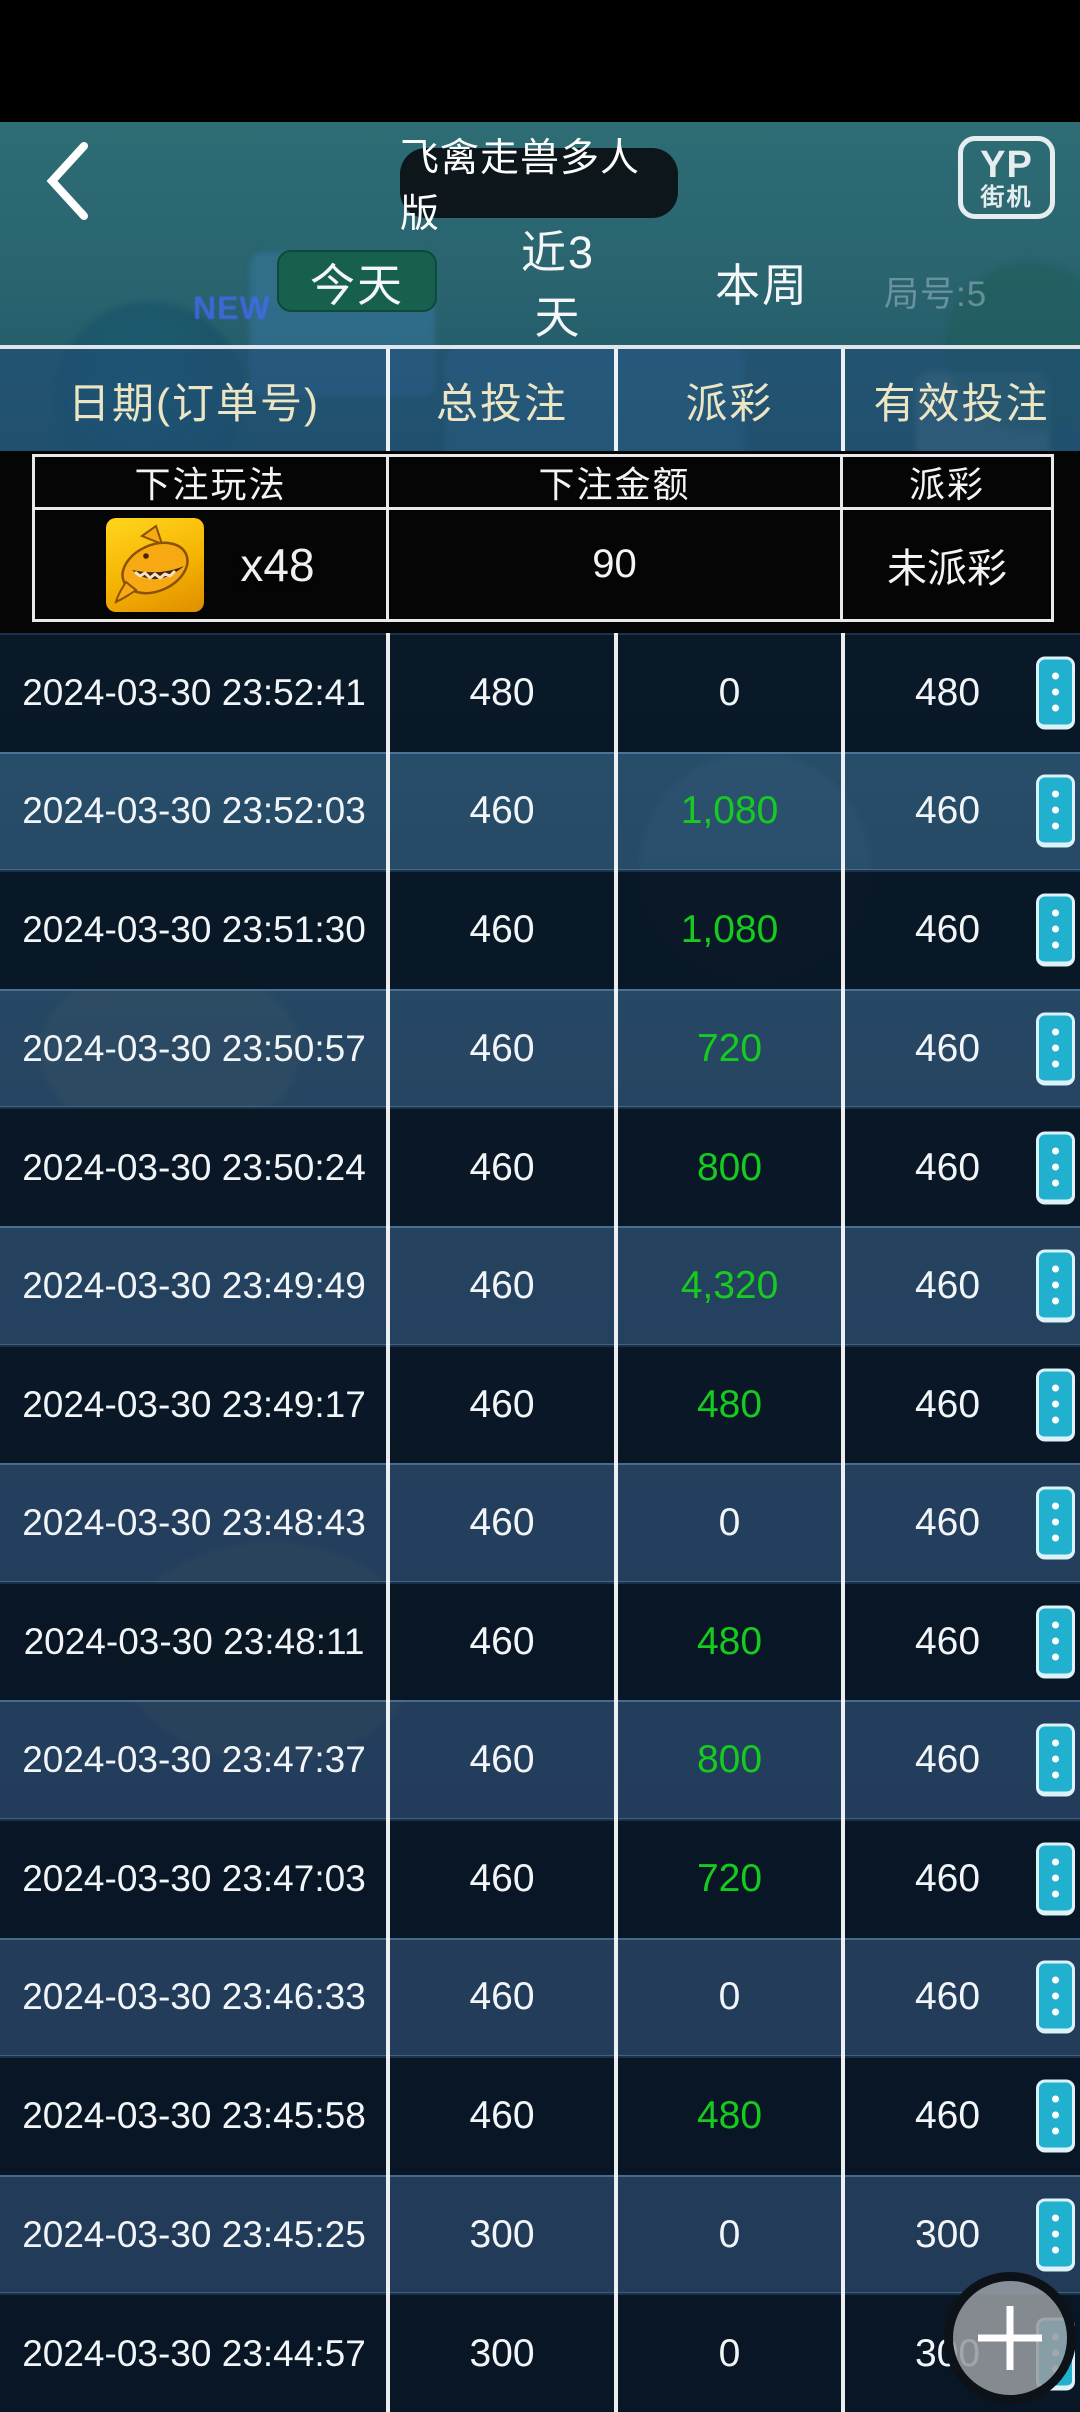  Describe the element at coordinates (194, 693) in the screenshot. I see `row-datetime: 2024-03-30 23:52:41` at that location.